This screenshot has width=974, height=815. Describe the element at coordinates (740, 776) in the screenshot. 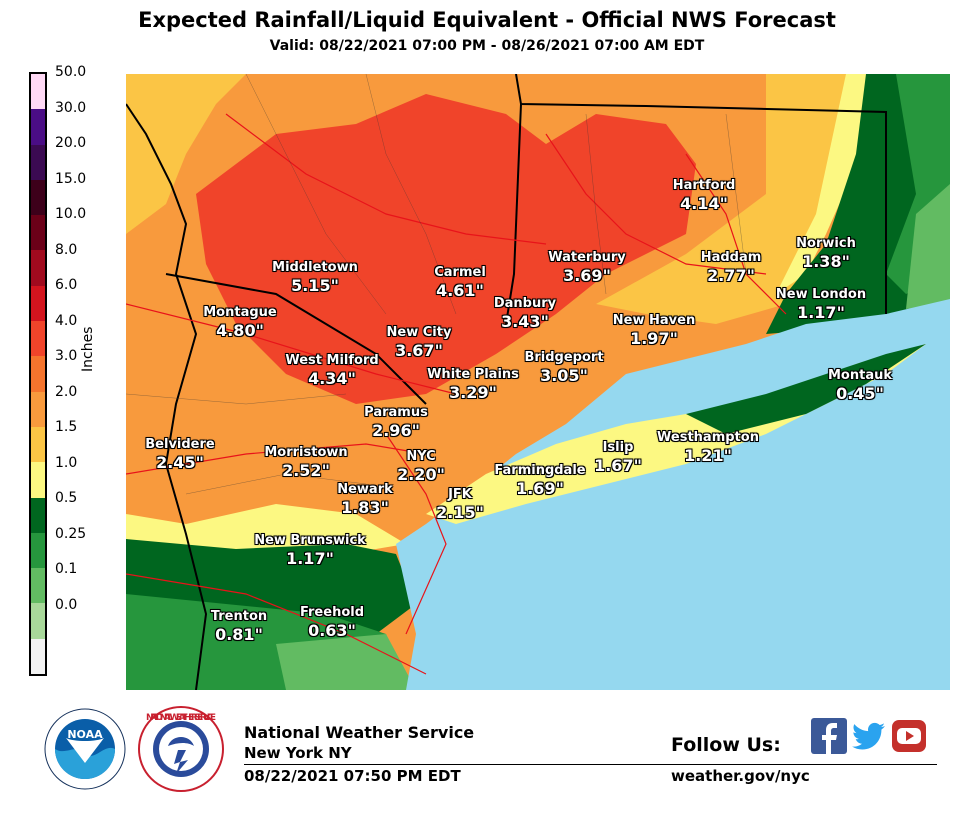

I see `office-url: weather.gov/nyc` at that location.